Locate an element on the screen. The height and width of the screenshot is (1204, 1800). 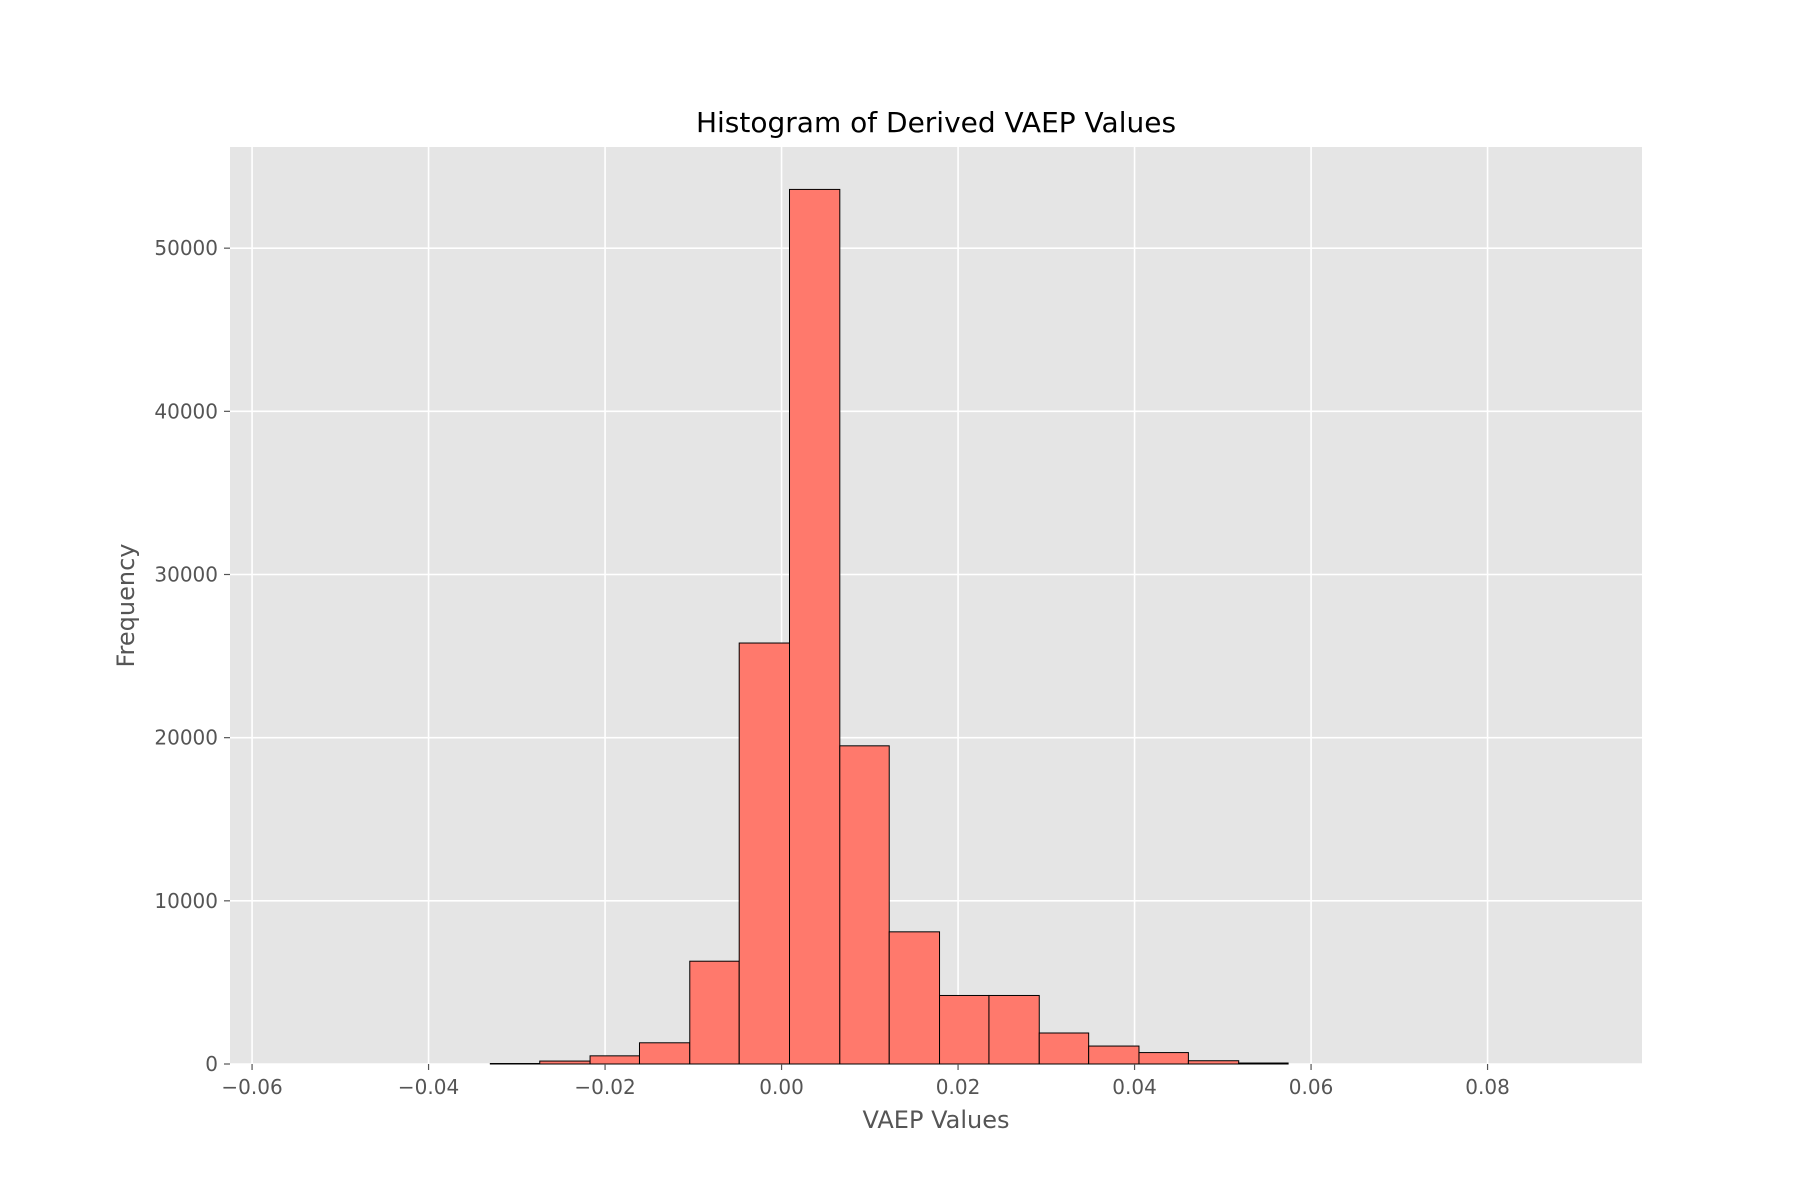
x-tick-label: 0.00 is located at coordinates (781, 1087).